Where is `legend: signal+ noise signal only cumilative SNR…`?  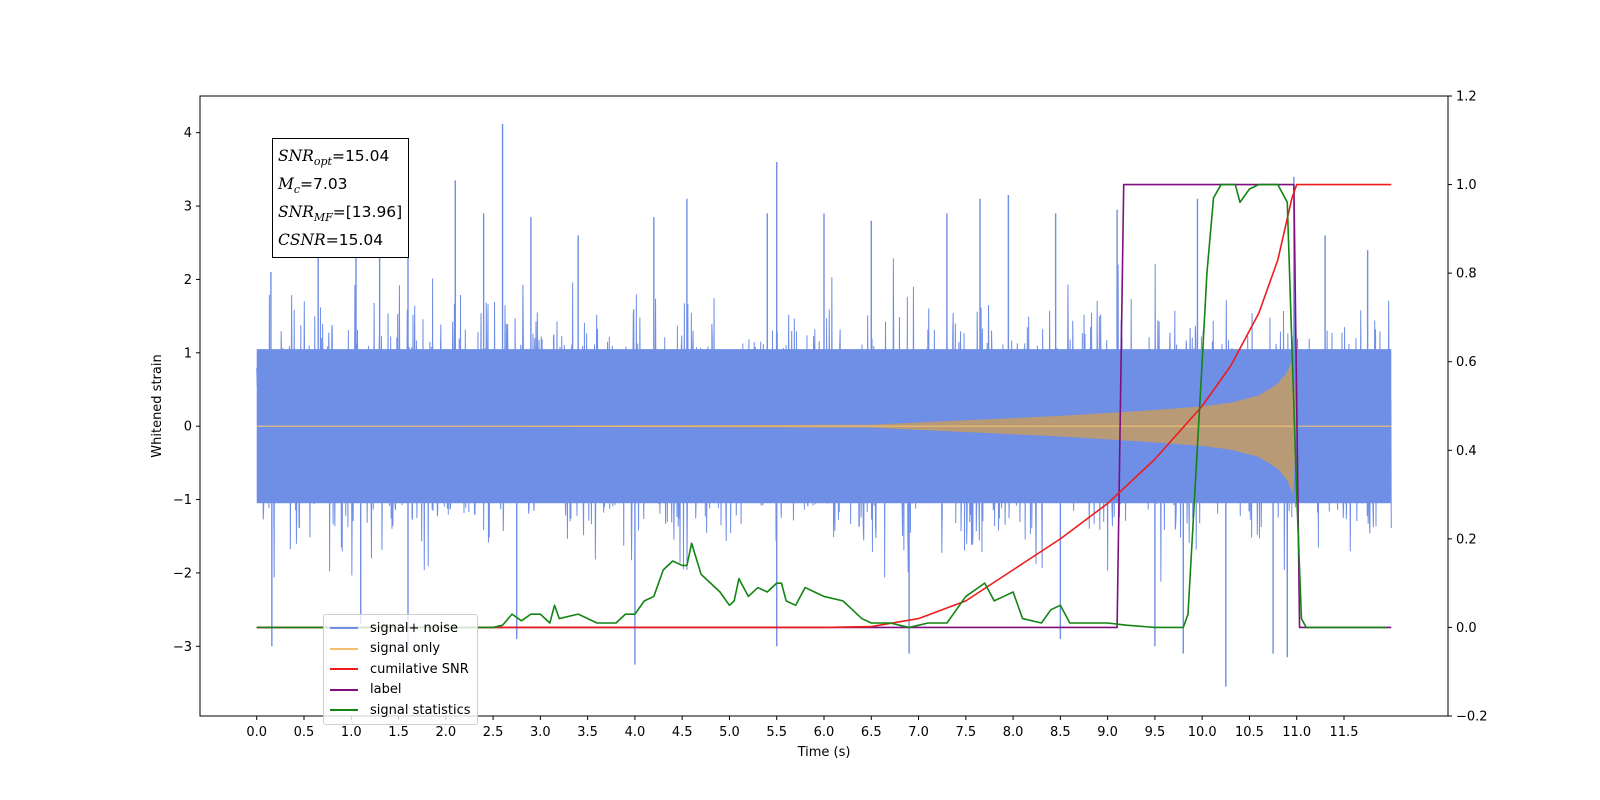
legend: signal+ noise signal only cumilative SNR… is located at coordinates (400, 669).